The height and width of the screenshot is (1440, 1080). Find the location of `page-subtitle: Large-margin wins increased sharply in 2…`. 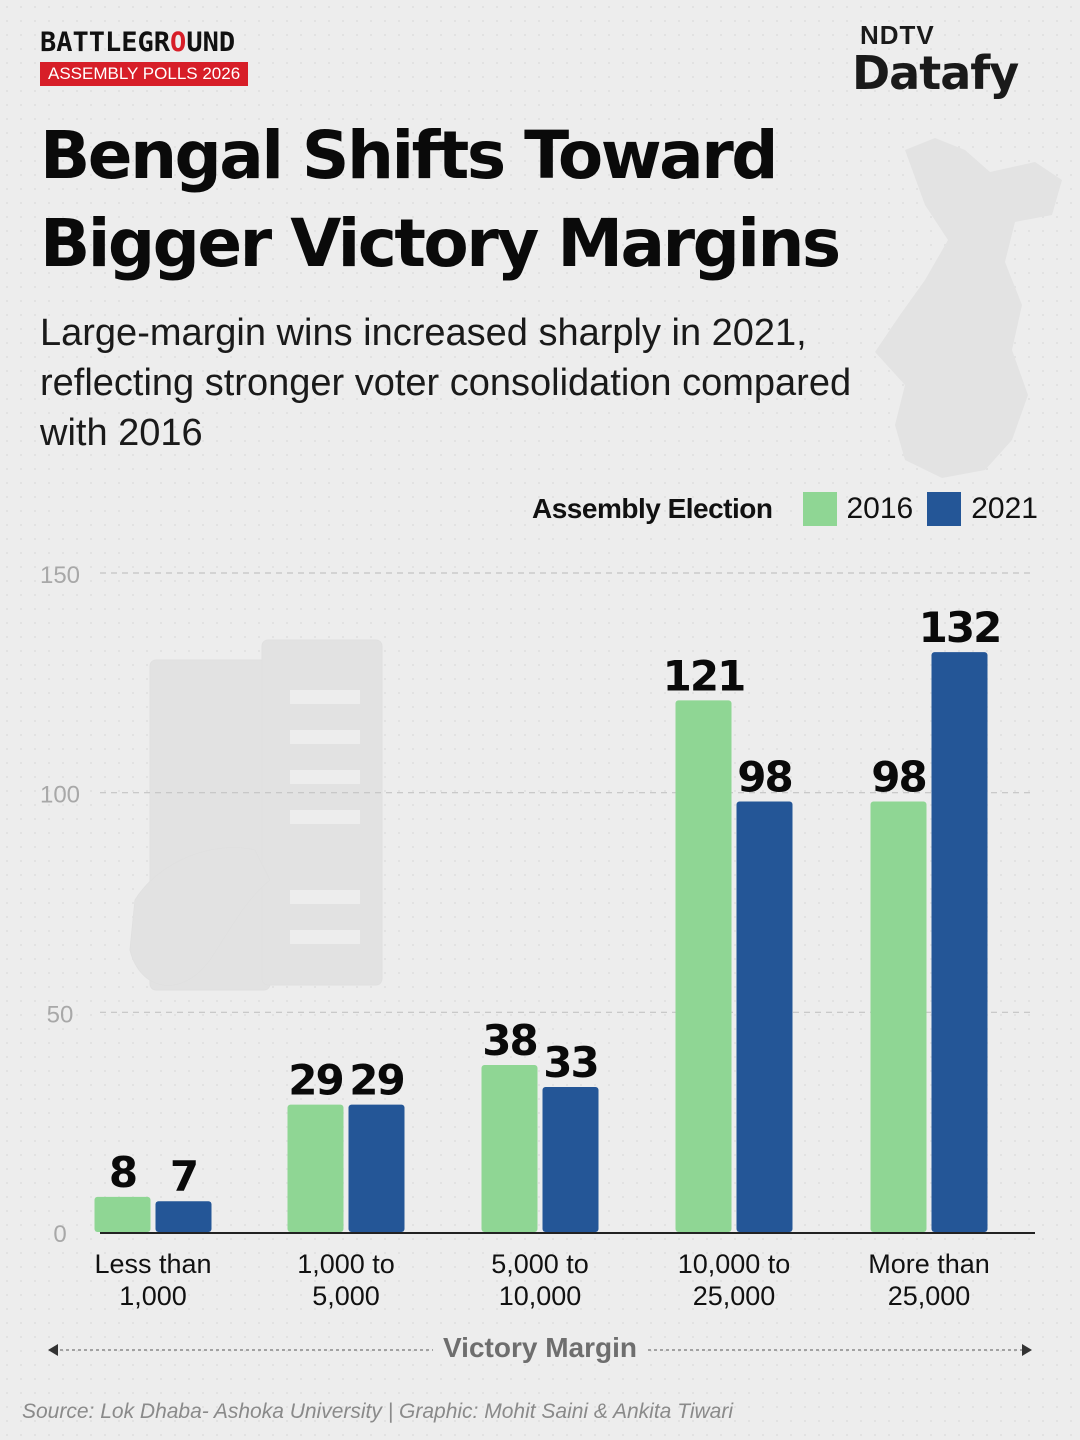

page-subtitle: Large-margin wins increased sharply in 2… is located at coordinates (446, 383).